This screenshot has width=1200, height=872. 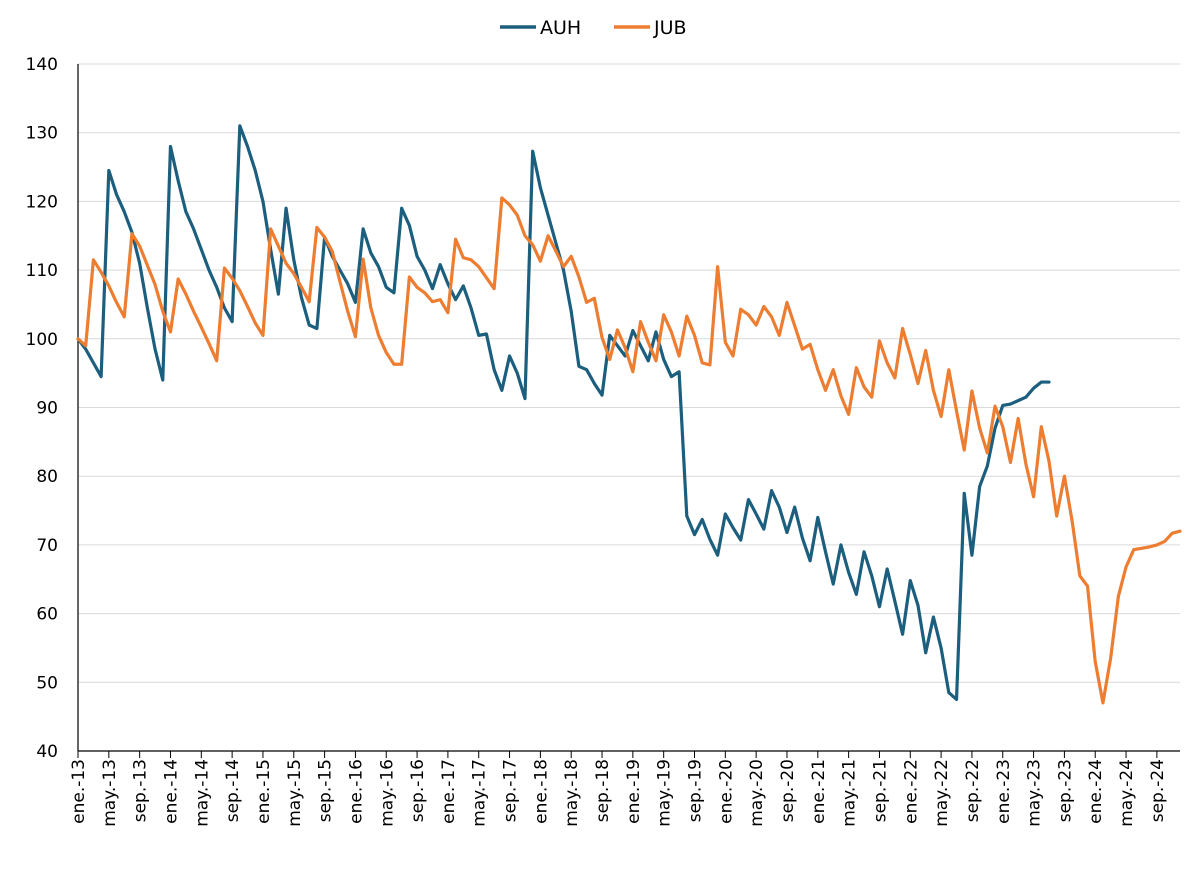 What do you see at coordinates (665, 793) in the screenshot?
I see `x-tick-label: may.-19` at bounding box center [665, 793].